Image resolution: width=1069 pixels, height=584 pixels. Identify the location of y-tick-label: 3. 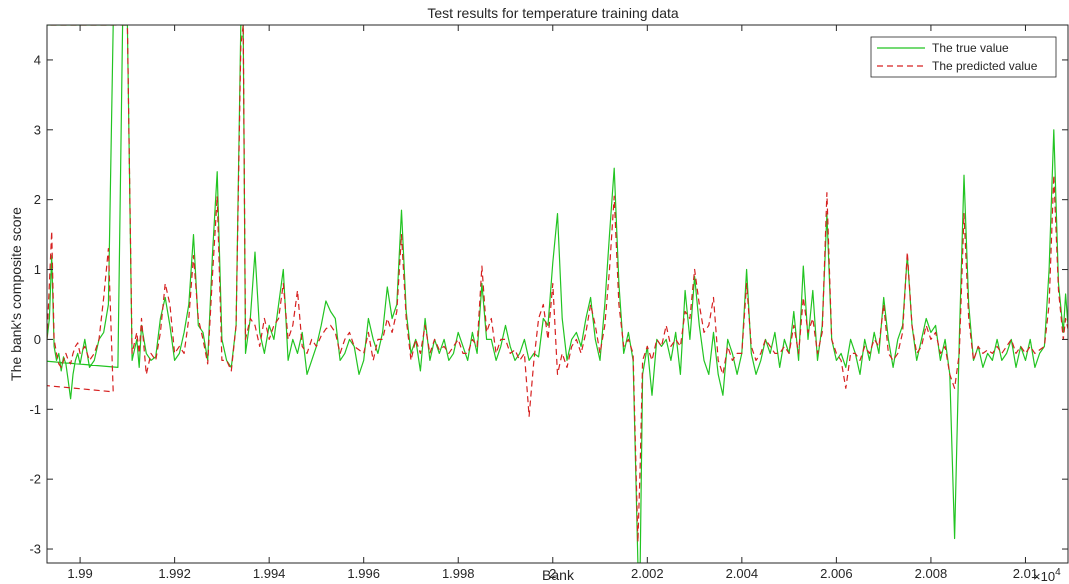
(37, 129).